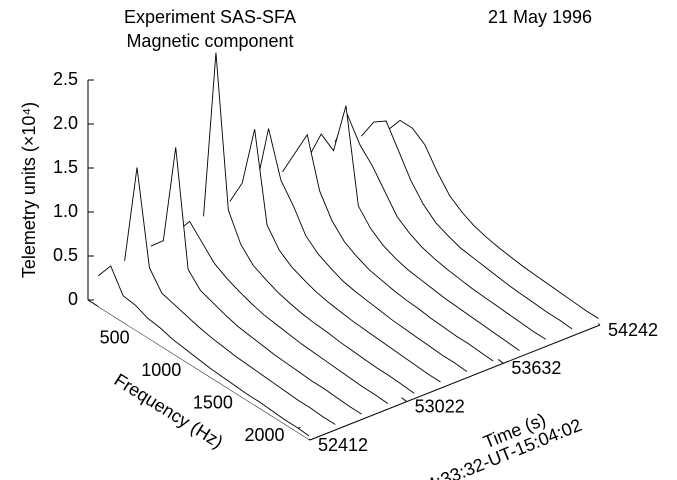 The height and width of the screenshot is (480, 677). What do you see at coordinates (65, 211) in the screenshot?
I see `z-tick-label: 1.0` at bounding box center [65, 211].